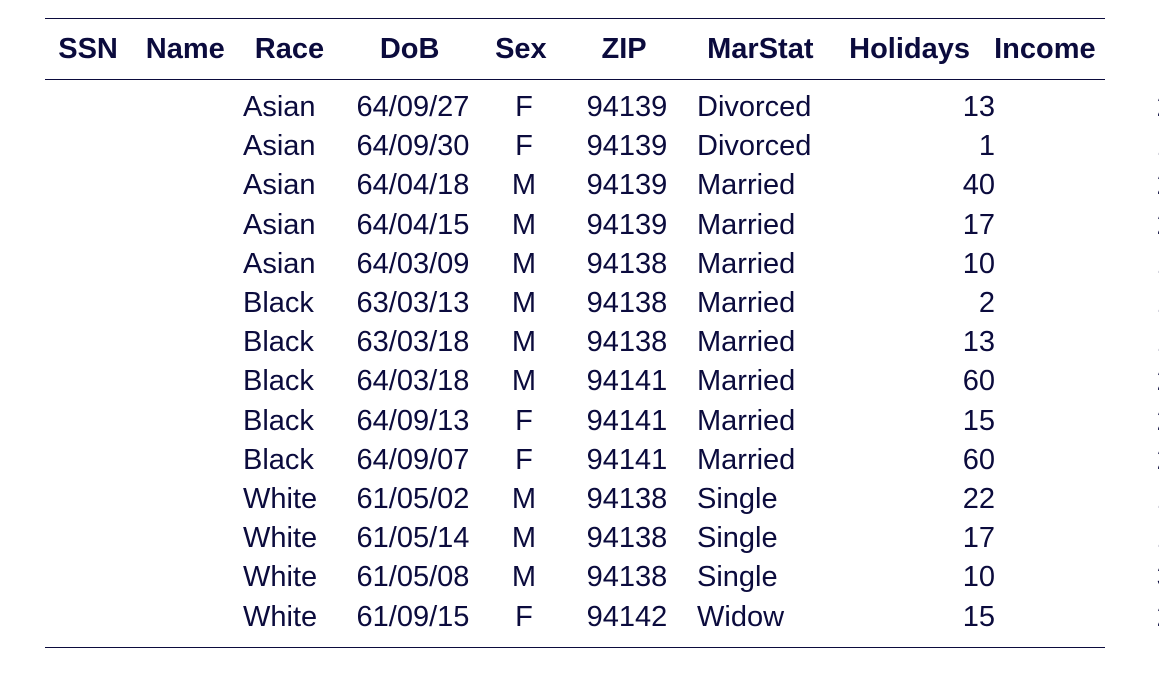 The width and height of the screenshot is (1159, 680). I want to click on table-row: Asian 64/04/15 M 94139 Married 17 280, so click(602, 225).